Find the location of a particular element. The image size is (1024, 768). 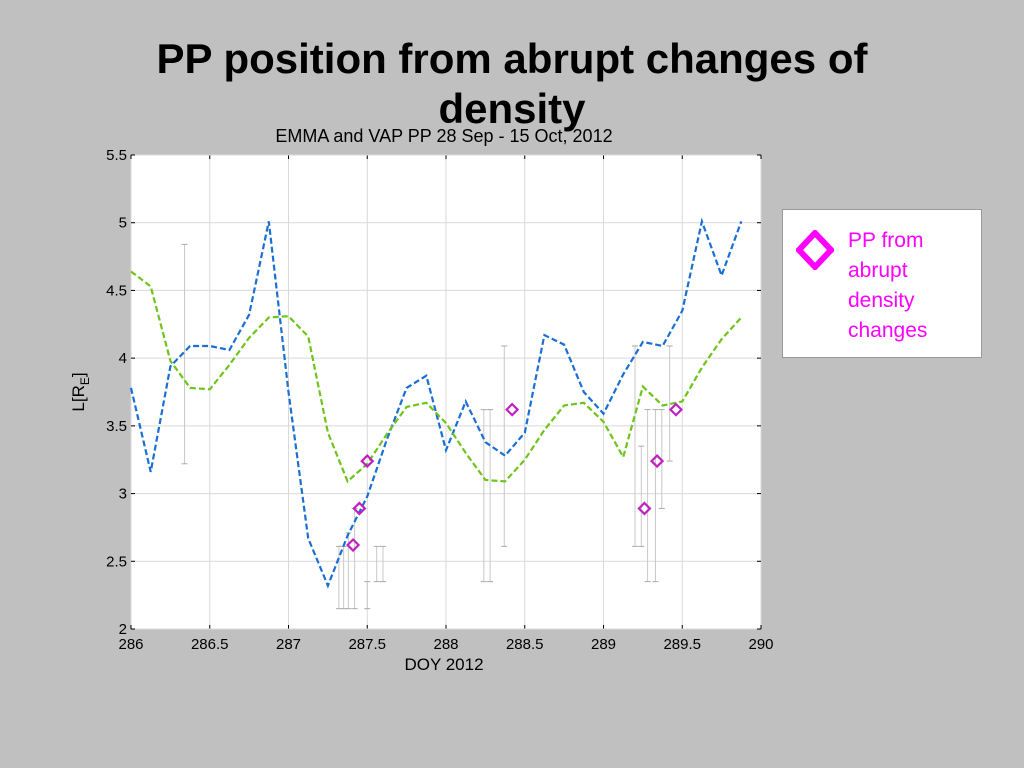

legend-line: changes is located at coordinates (888, 330).